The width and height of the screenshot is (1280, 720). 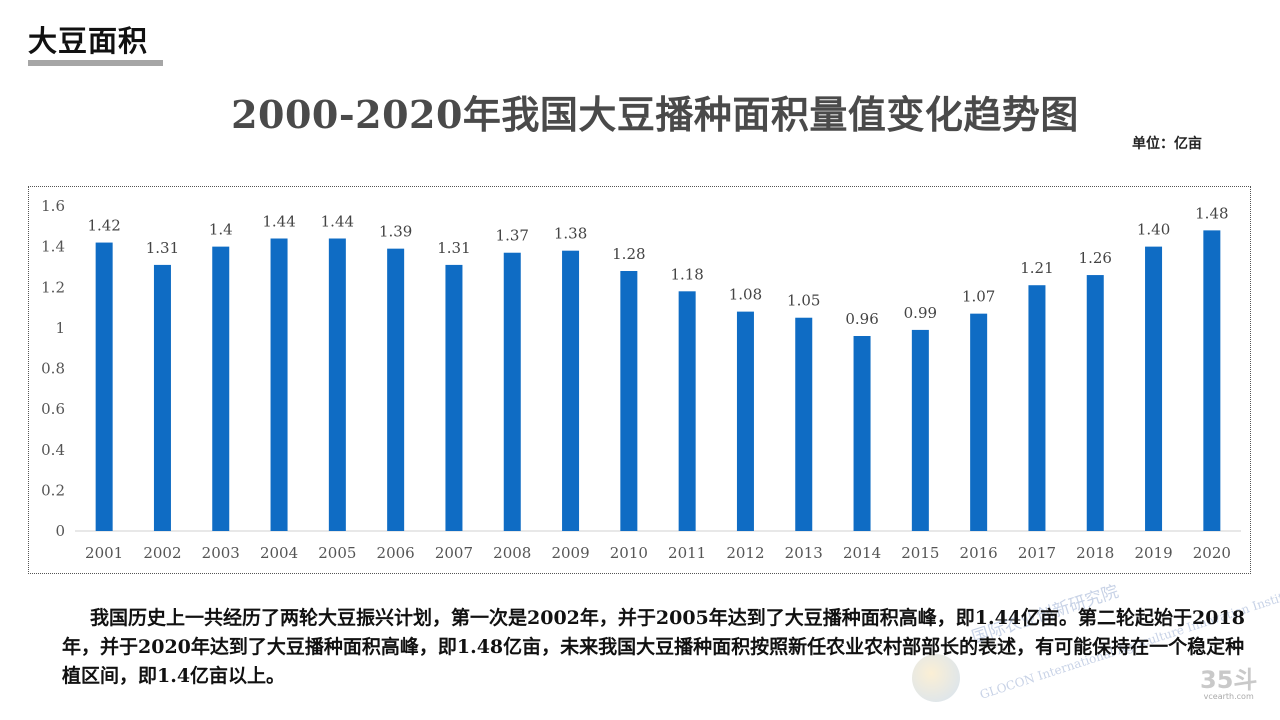 What do you see at coordinates (60, 531) in the screenshot?
I see `y-tick-label: 0` at bounding box center [60, 531].